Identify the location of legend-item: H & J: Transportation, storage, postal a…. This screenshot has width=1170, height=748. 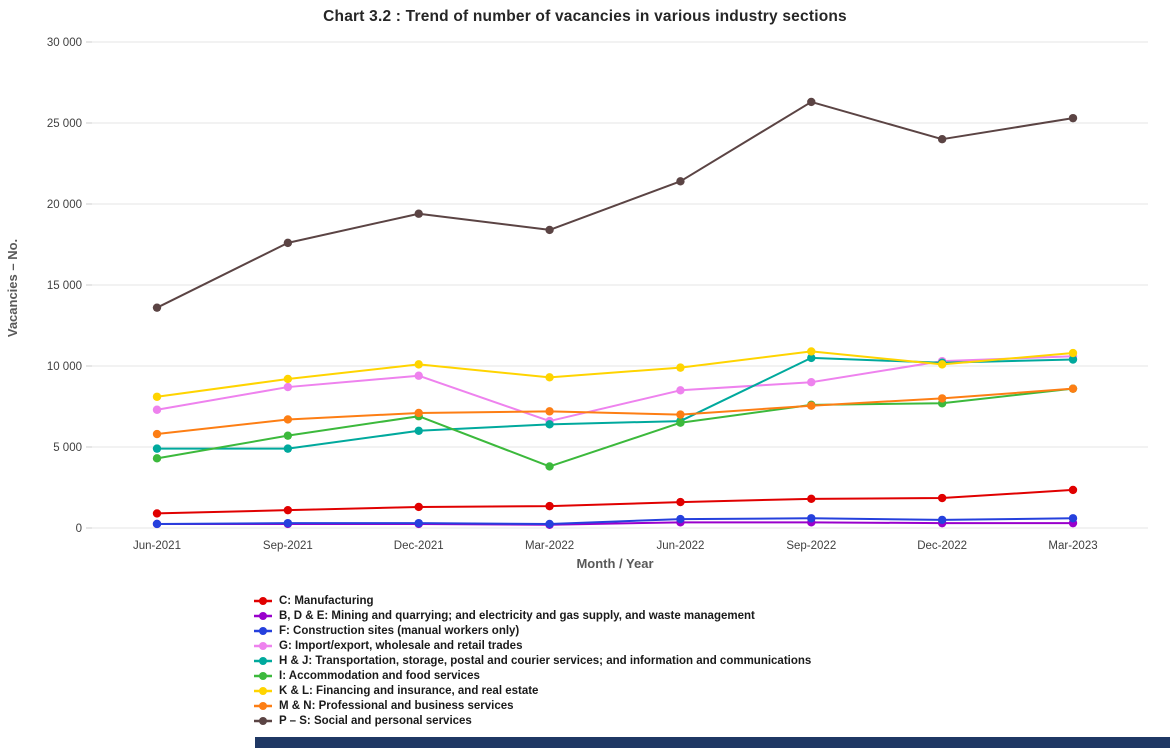
(532, 660).